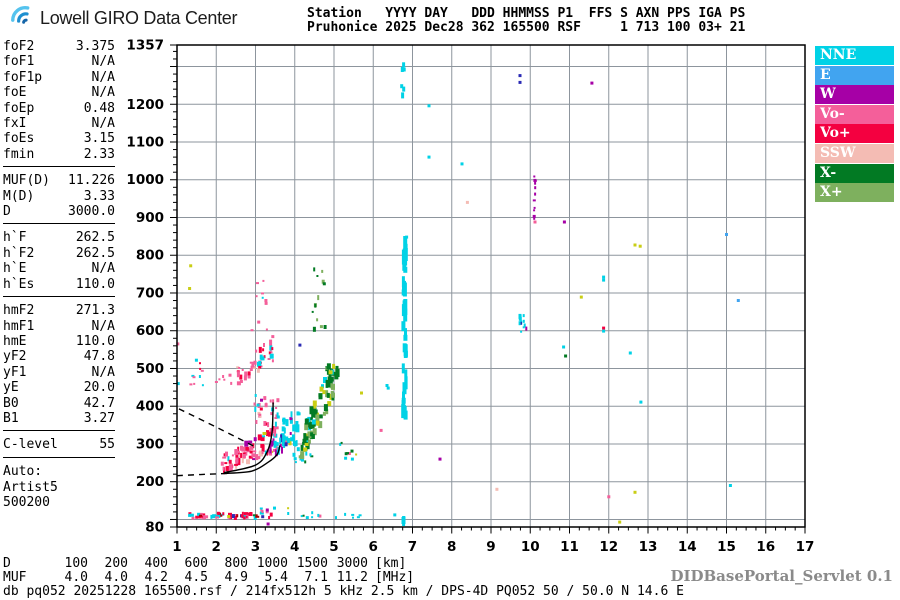  What do you see at coordinates (30, 445) in the screenshot?
I see `param-label: C-level` at bounding box center [30, 445].